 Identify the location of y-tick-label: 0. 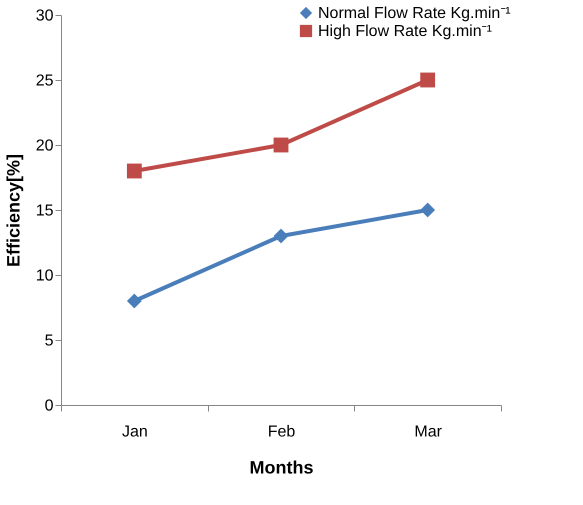
(49, 406).